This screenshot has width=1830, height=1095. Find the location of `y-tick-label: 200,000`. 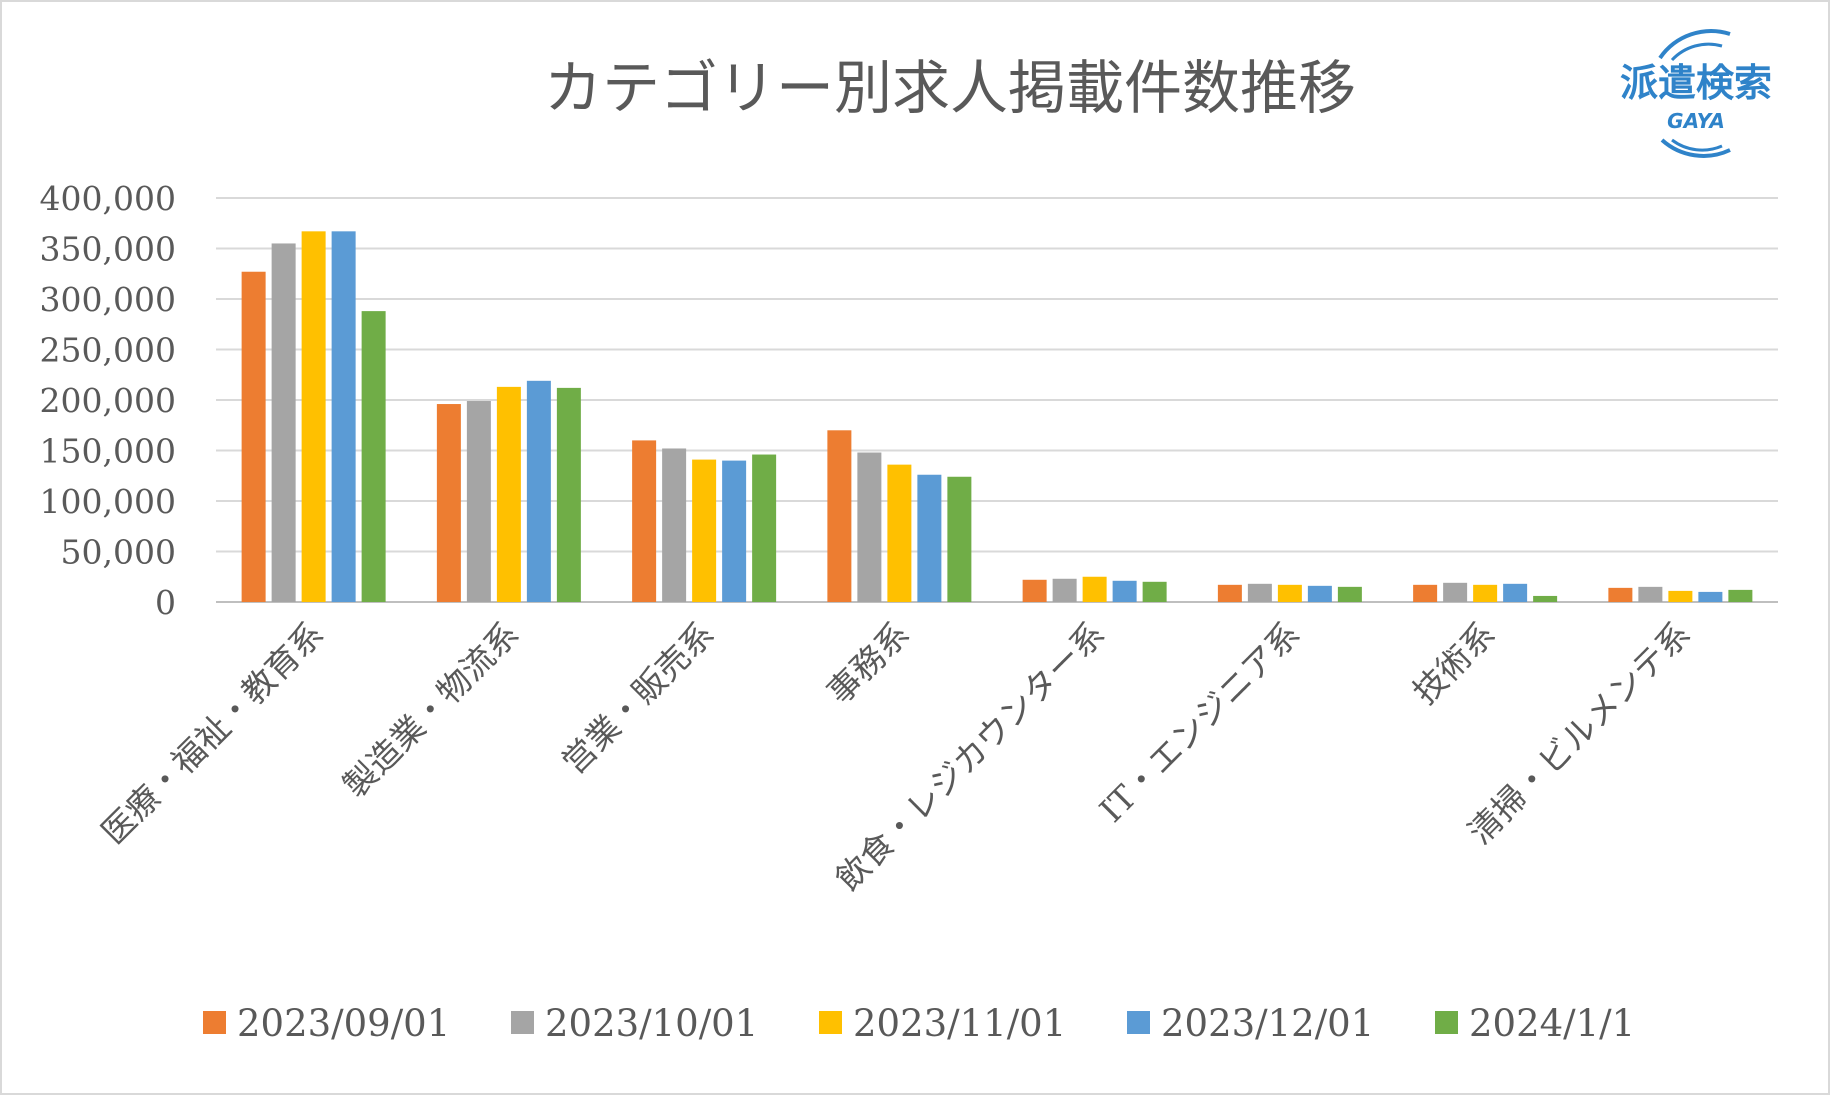

y-tick-label: 200,000 is located at coordinates (108, 400).